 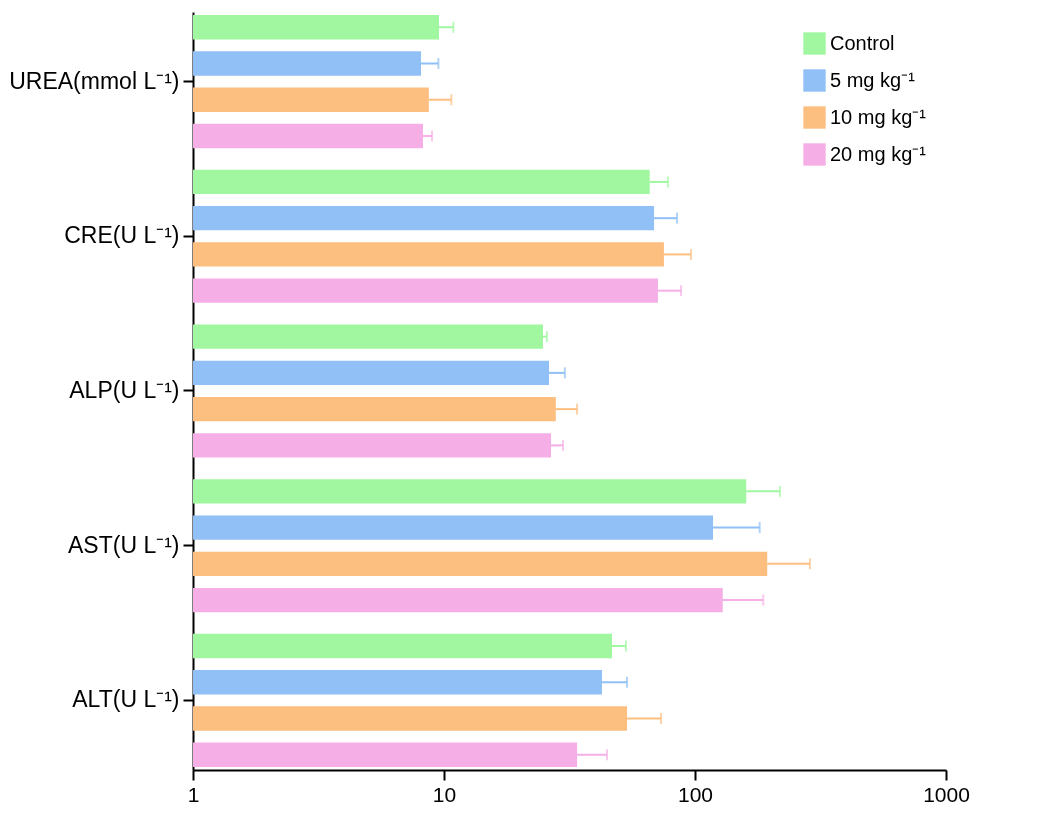 I want to click on x-tick-label: 100, so click(x=695, y=794).